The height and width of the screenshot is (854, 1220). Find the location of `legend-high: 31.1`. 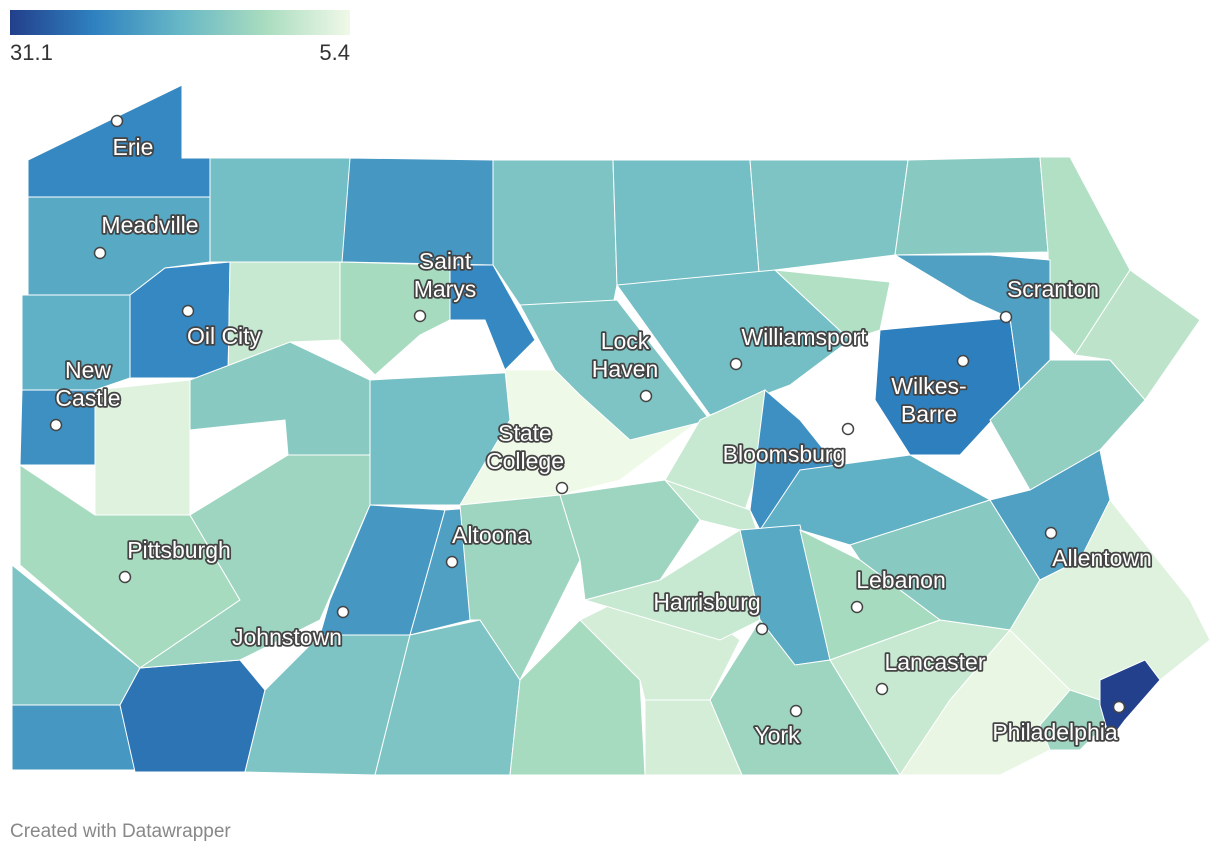

legend-high: 31.1 is located at coordinates (31, 52).